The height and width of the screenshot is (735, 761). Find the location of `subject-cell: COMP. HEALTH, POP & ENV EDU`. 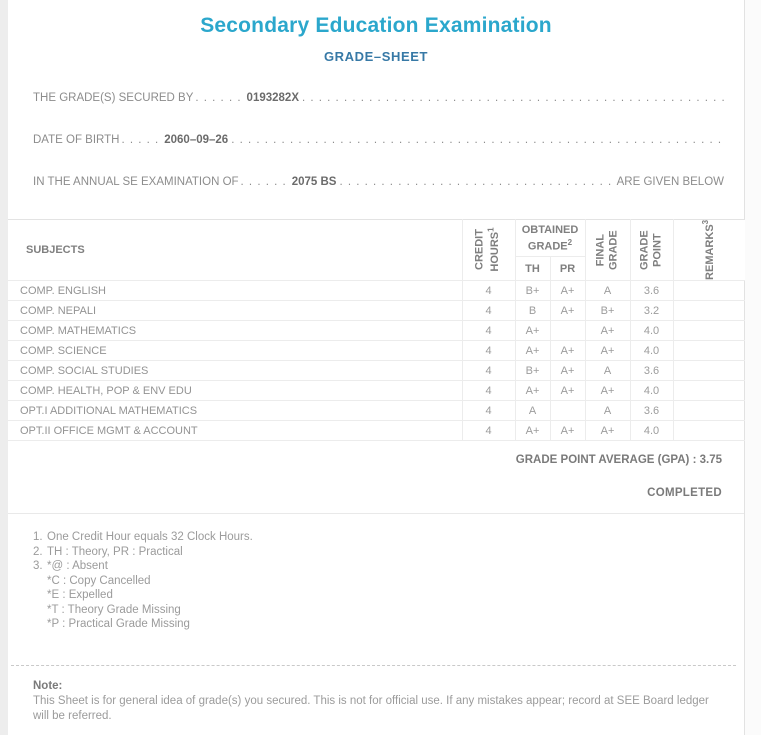

subject-cell: COMP. HEALTH, POP & ENV EDU is located at coordinates (235, 390).